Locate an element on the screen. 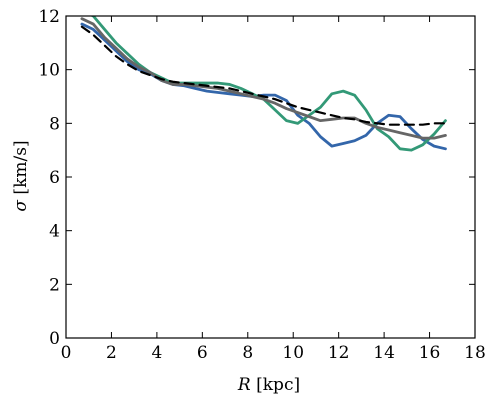  x-tick-label: 18 is located at coordinates (475, 353).